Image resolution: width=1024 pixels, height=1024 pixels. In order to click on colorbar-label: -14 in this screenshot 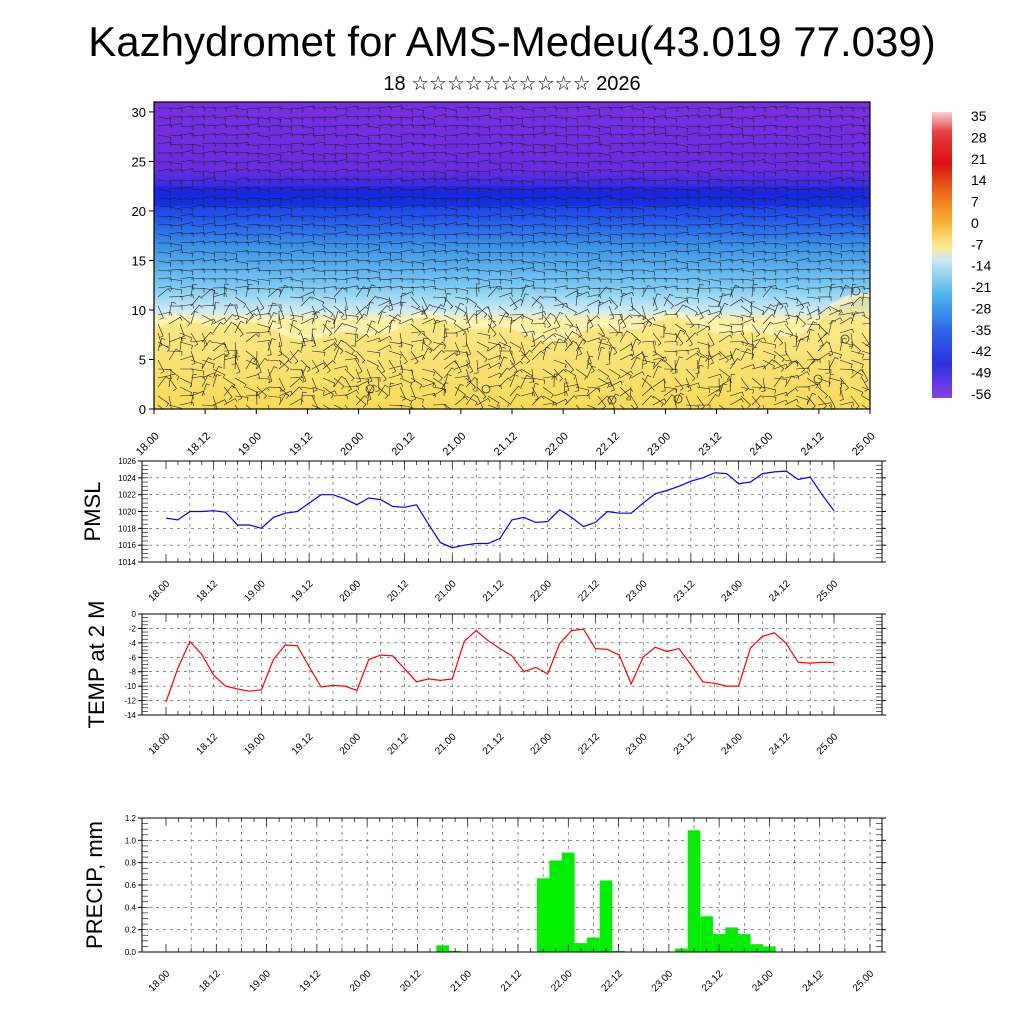, I will do `click(981, 266)`.